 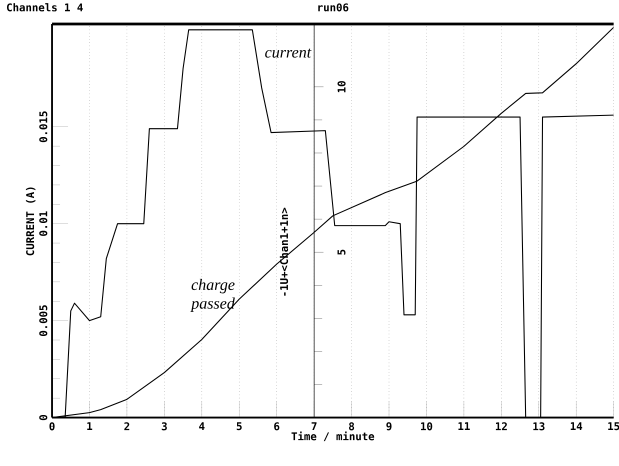 What do you see at coordinates (164, 426) in the screenshot?
I see `x-tick-label: 3` at bounding box center [164, 426].